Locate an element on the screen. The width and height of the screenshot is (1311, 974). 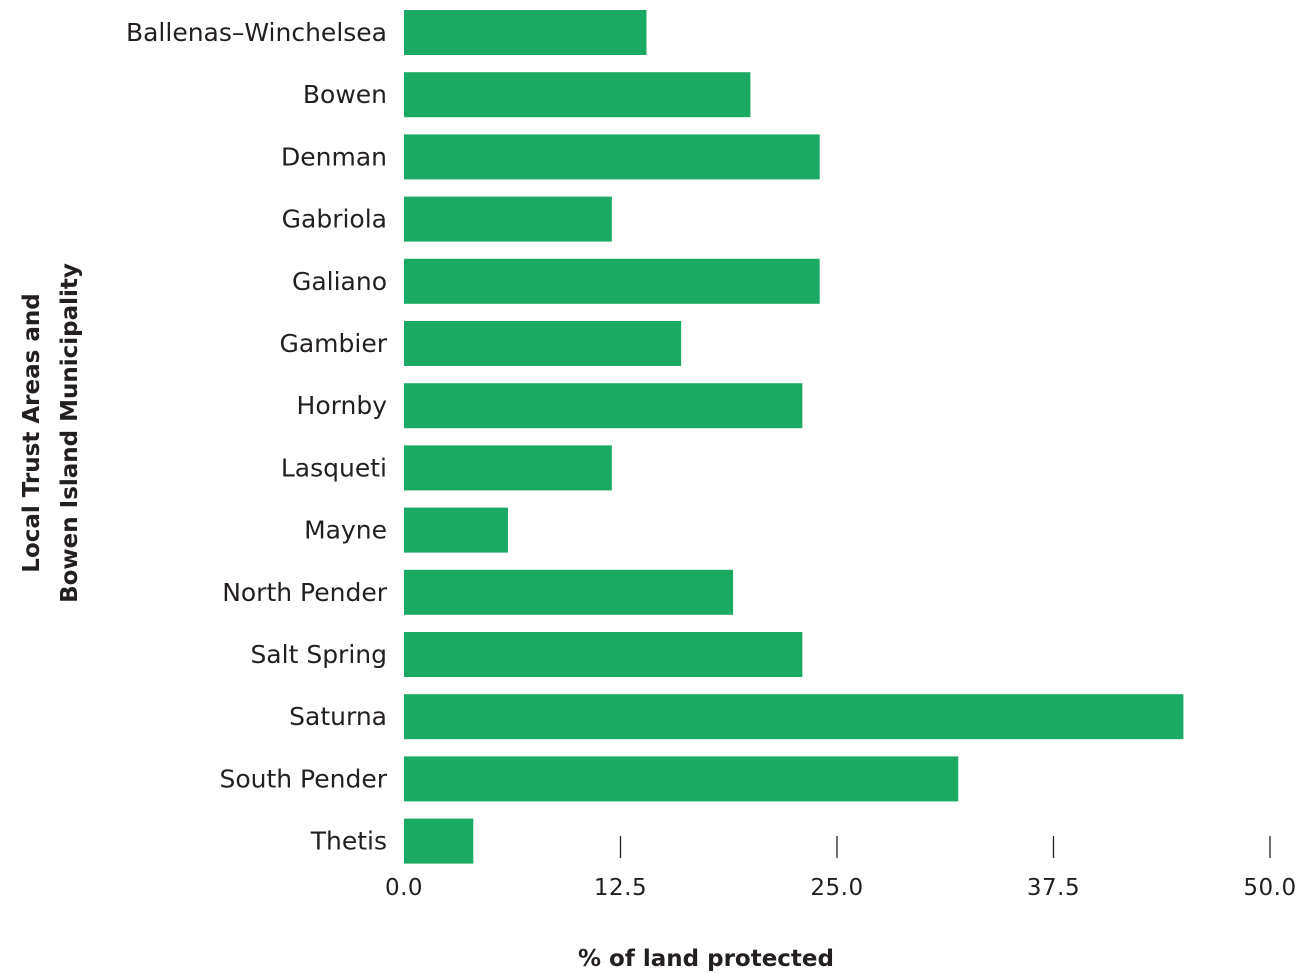
category-label: Lasqueti is located at coordinates (334, 467).